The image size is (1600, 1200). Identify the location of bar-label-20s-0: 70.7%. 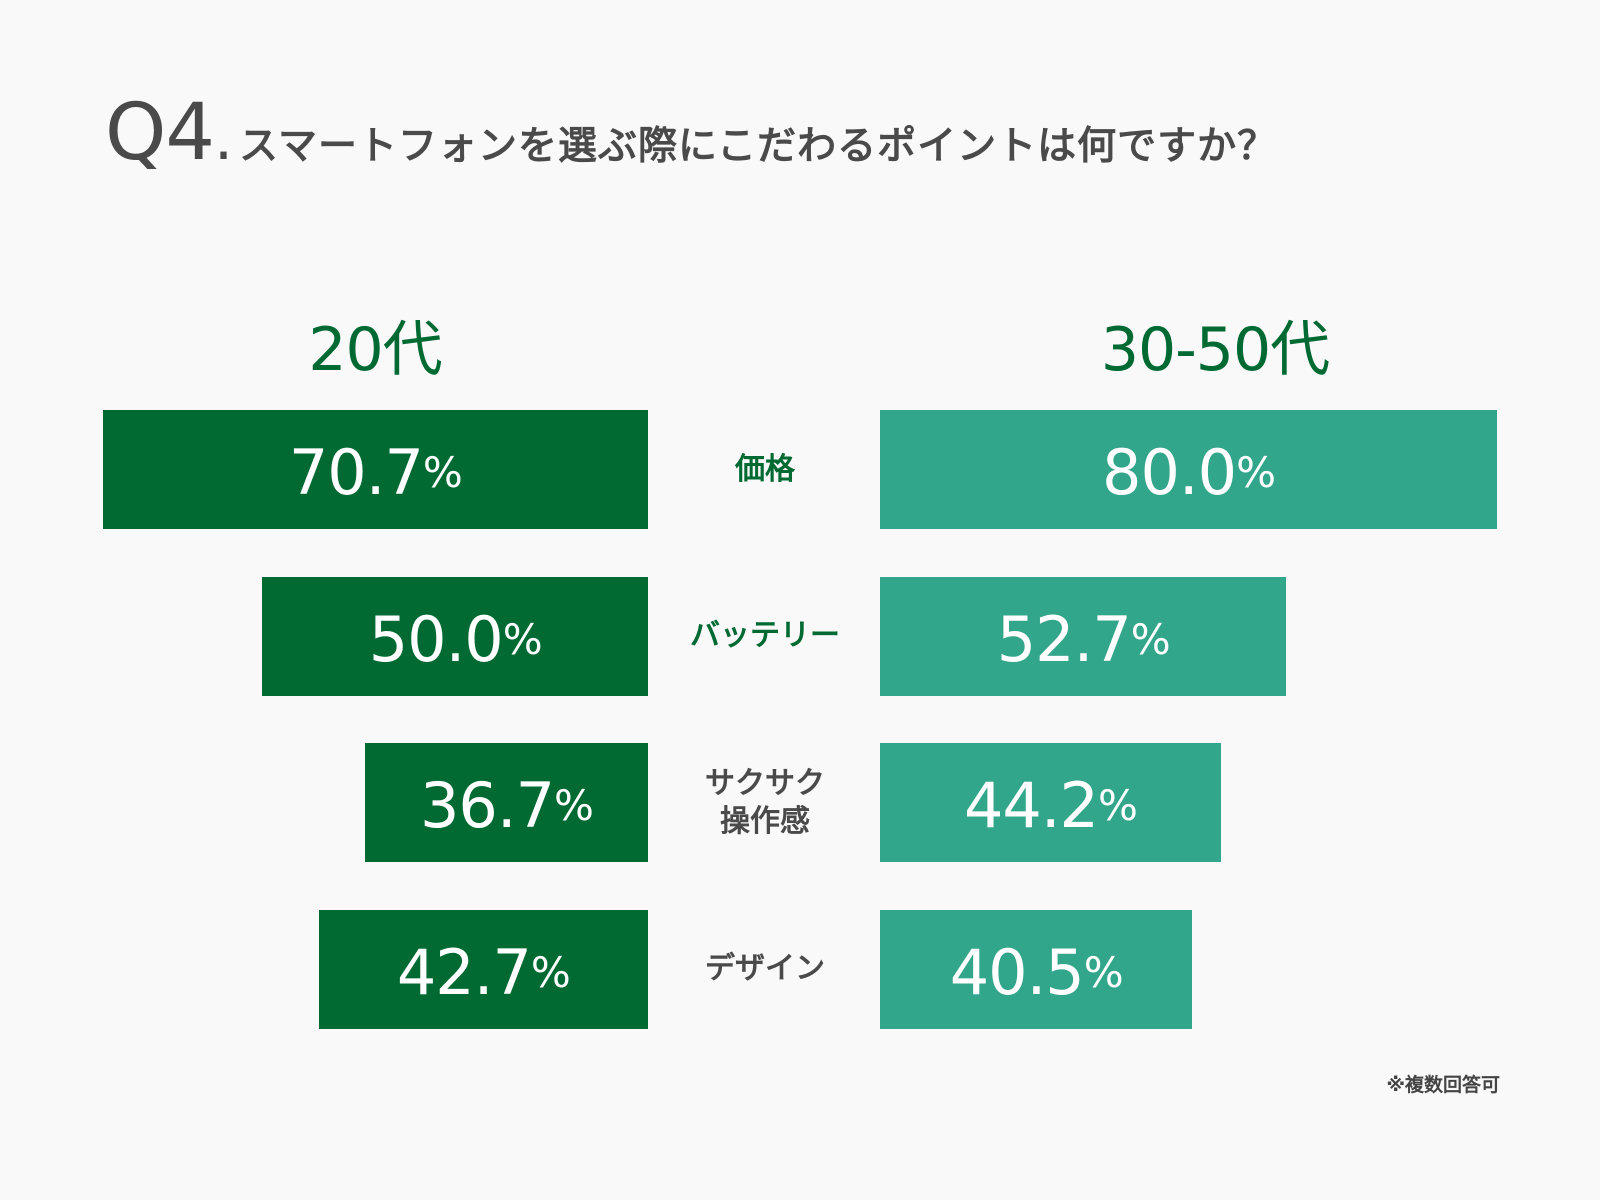
(375, 472).